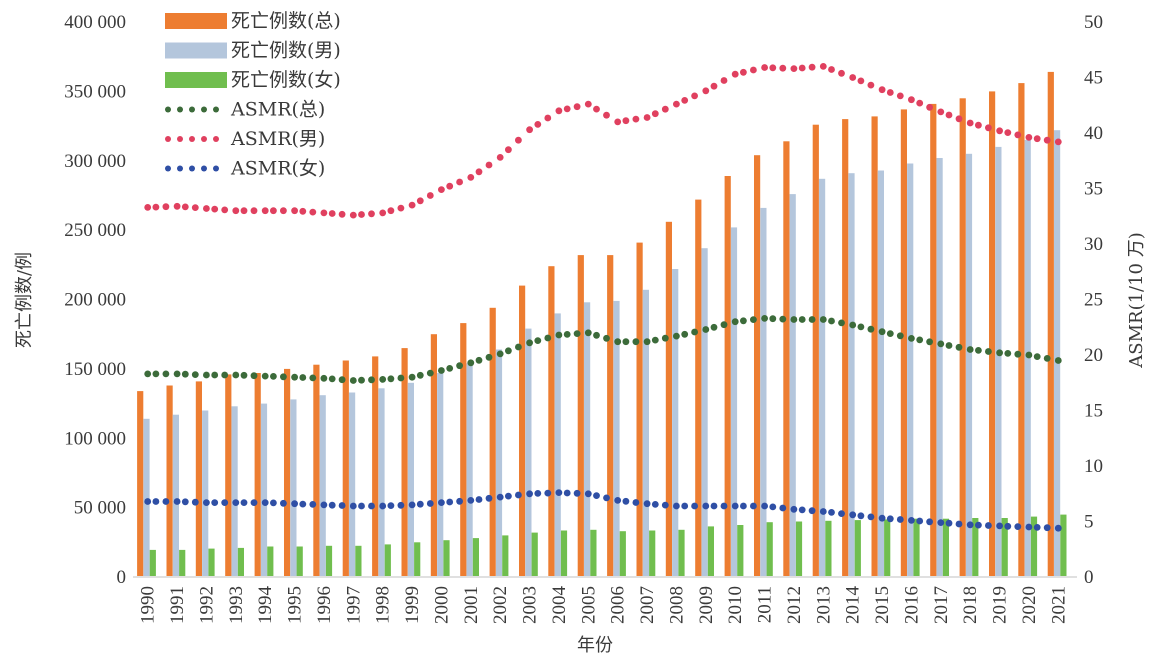  What do you see at coordinates (245, 169) in the screenshot?
I see `legend-item: ASMR(女)` at bounding box center [245, 169].